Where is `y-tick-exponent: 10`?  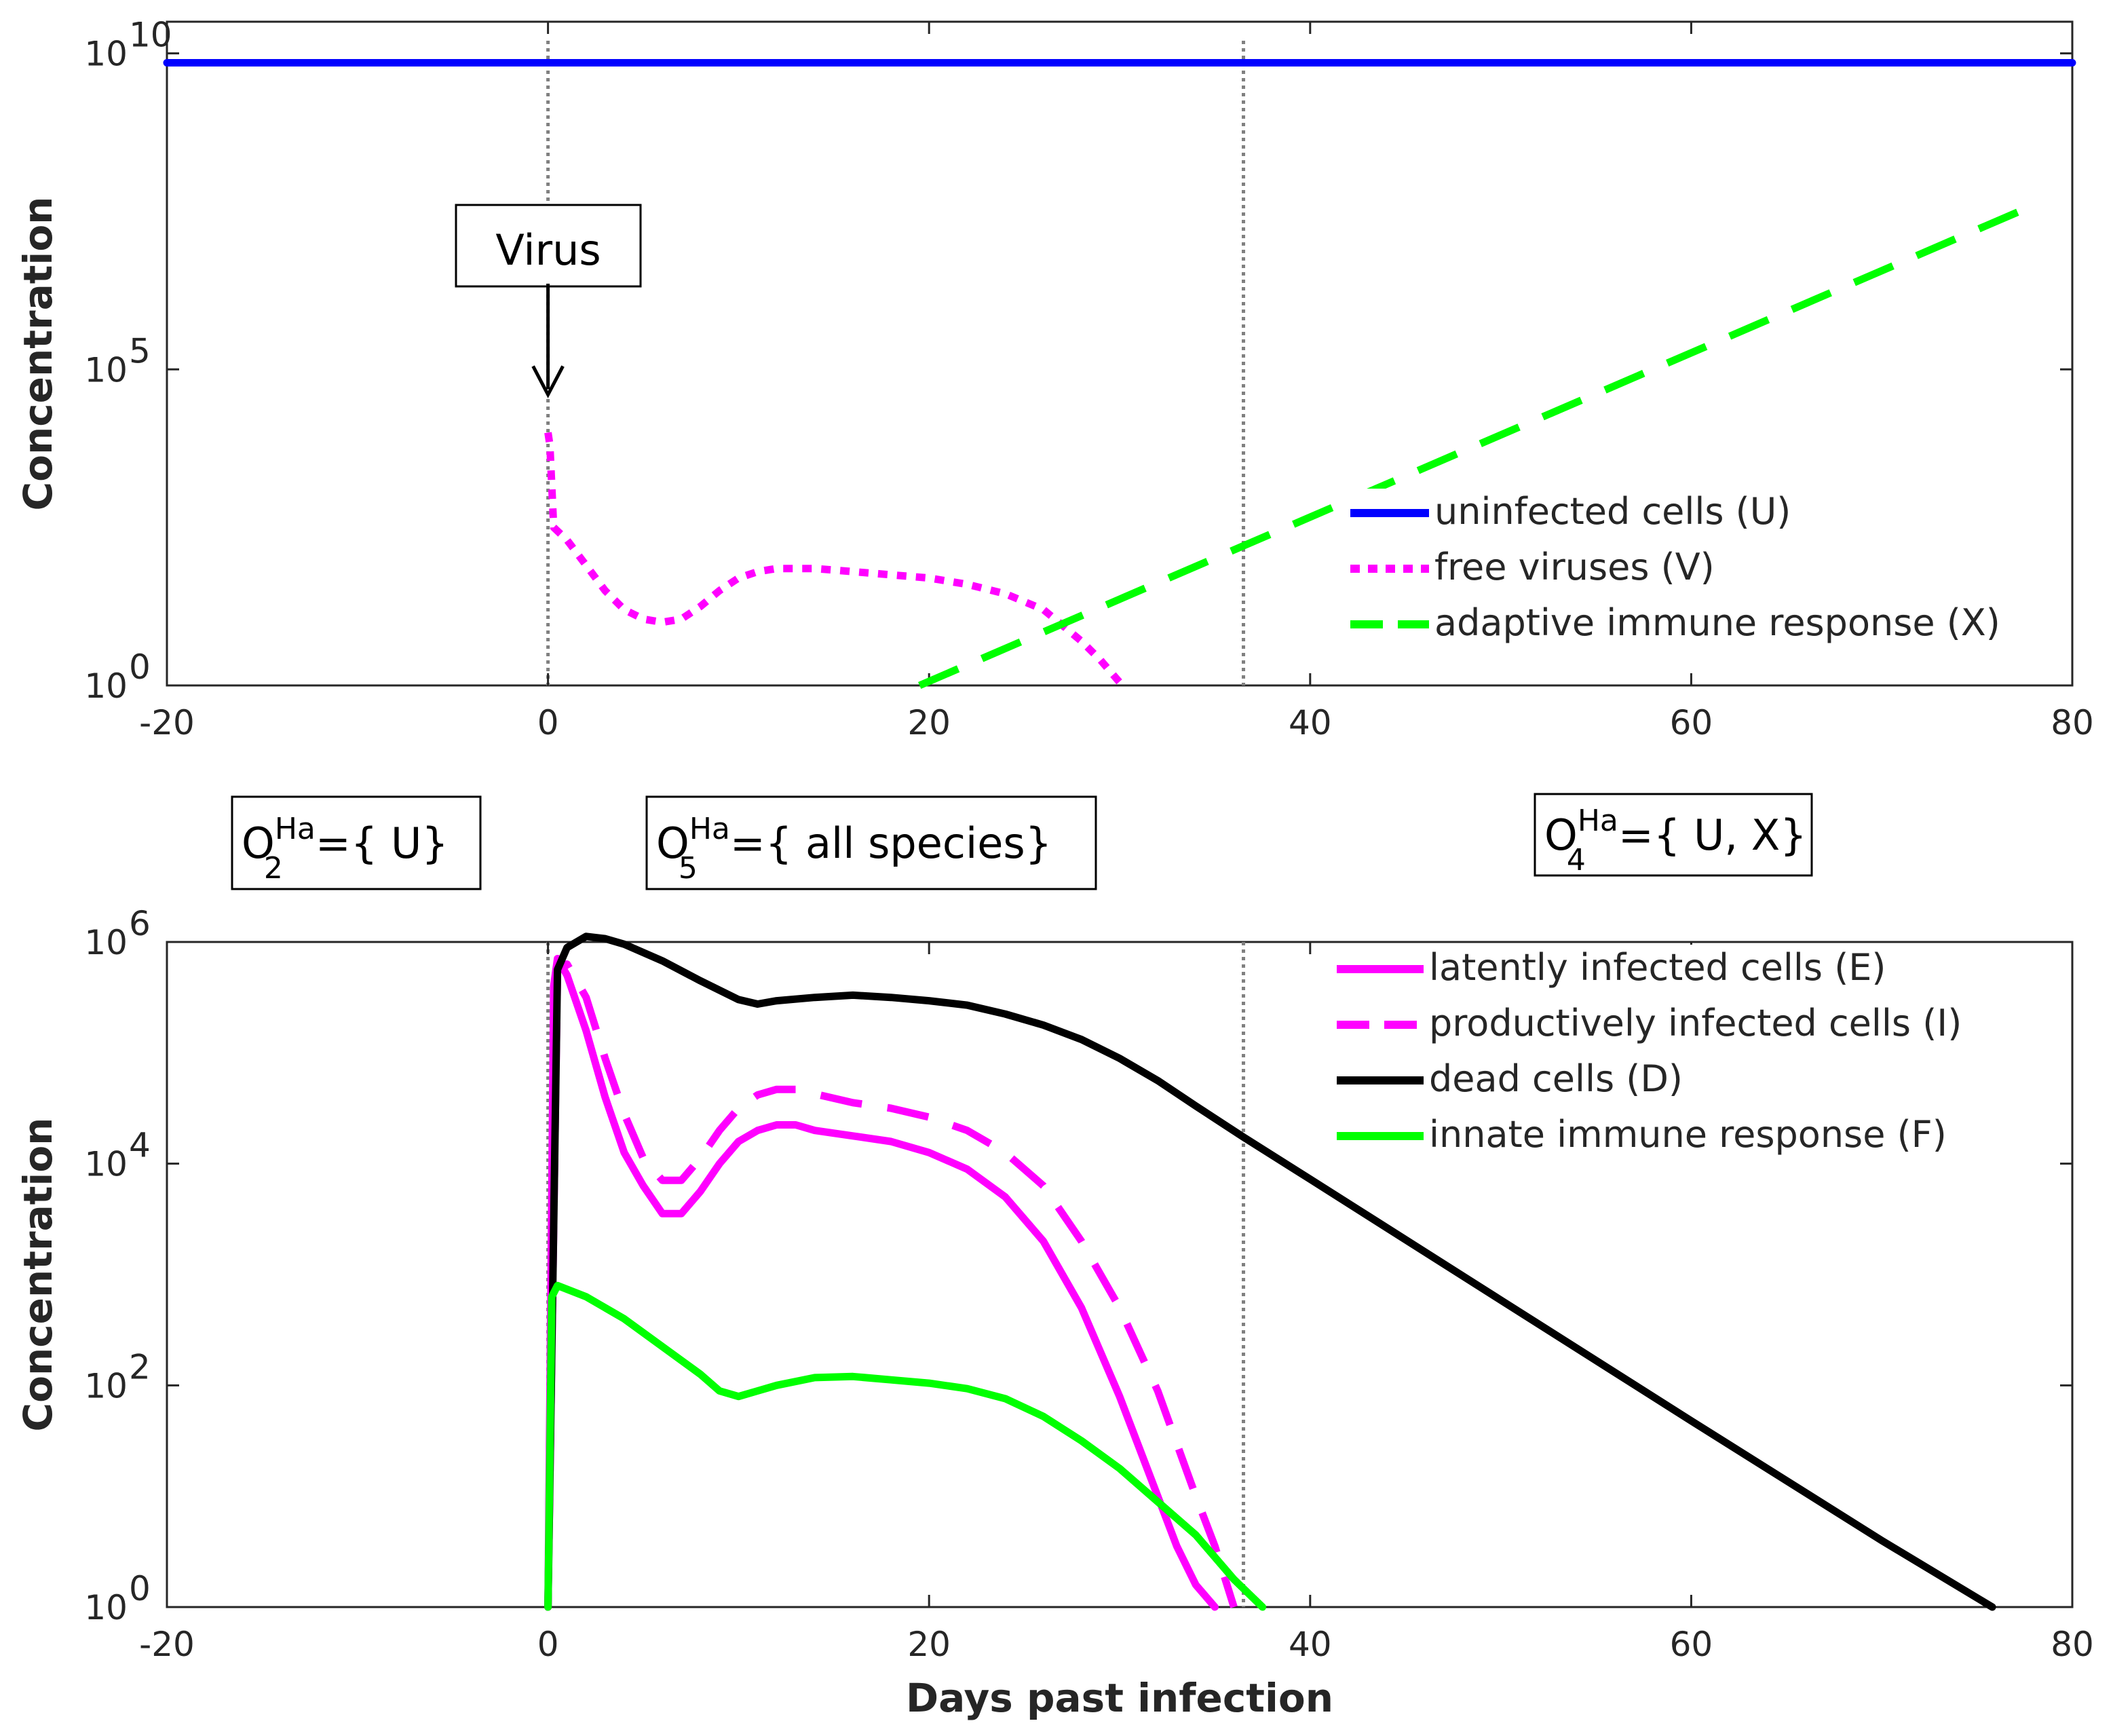 y-tick-exponent: 10 is located at coordinates (150, 35).